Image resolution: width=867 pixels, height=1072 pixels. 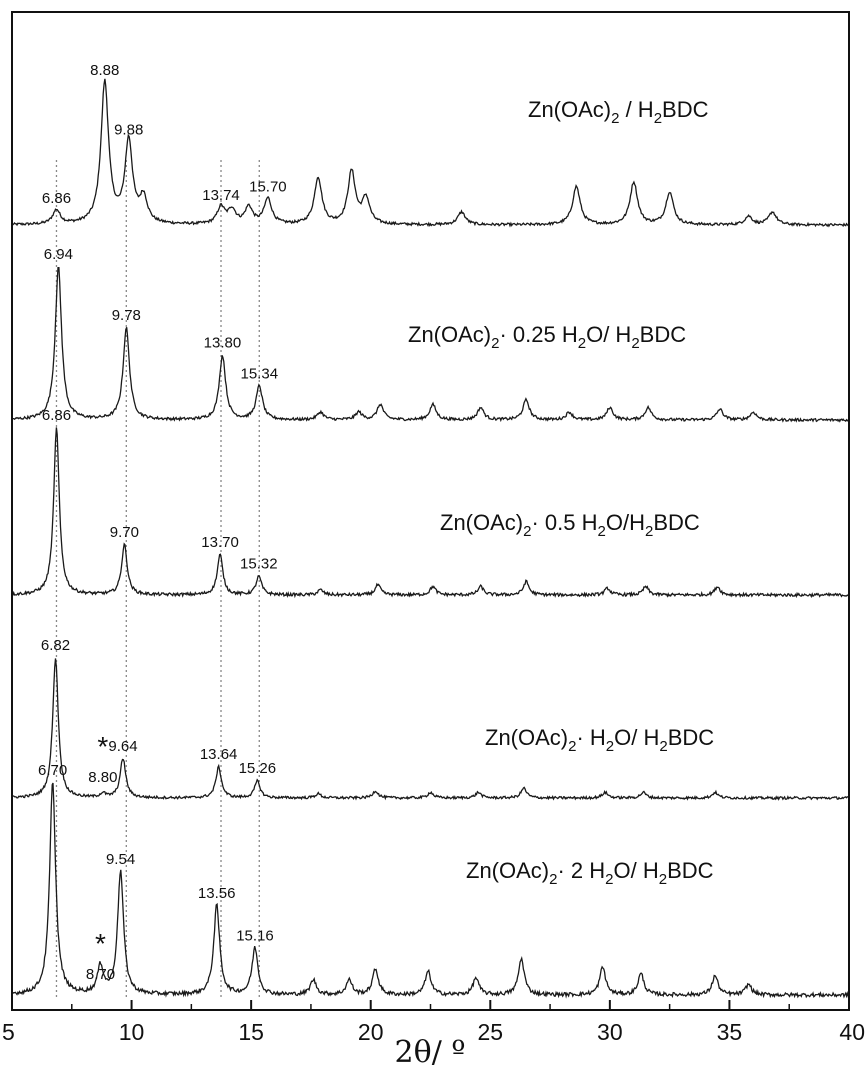 I want to click on series-label: Zn(OAc)2· 2 H2O/ H2BDC, so click(x=590, y=873).